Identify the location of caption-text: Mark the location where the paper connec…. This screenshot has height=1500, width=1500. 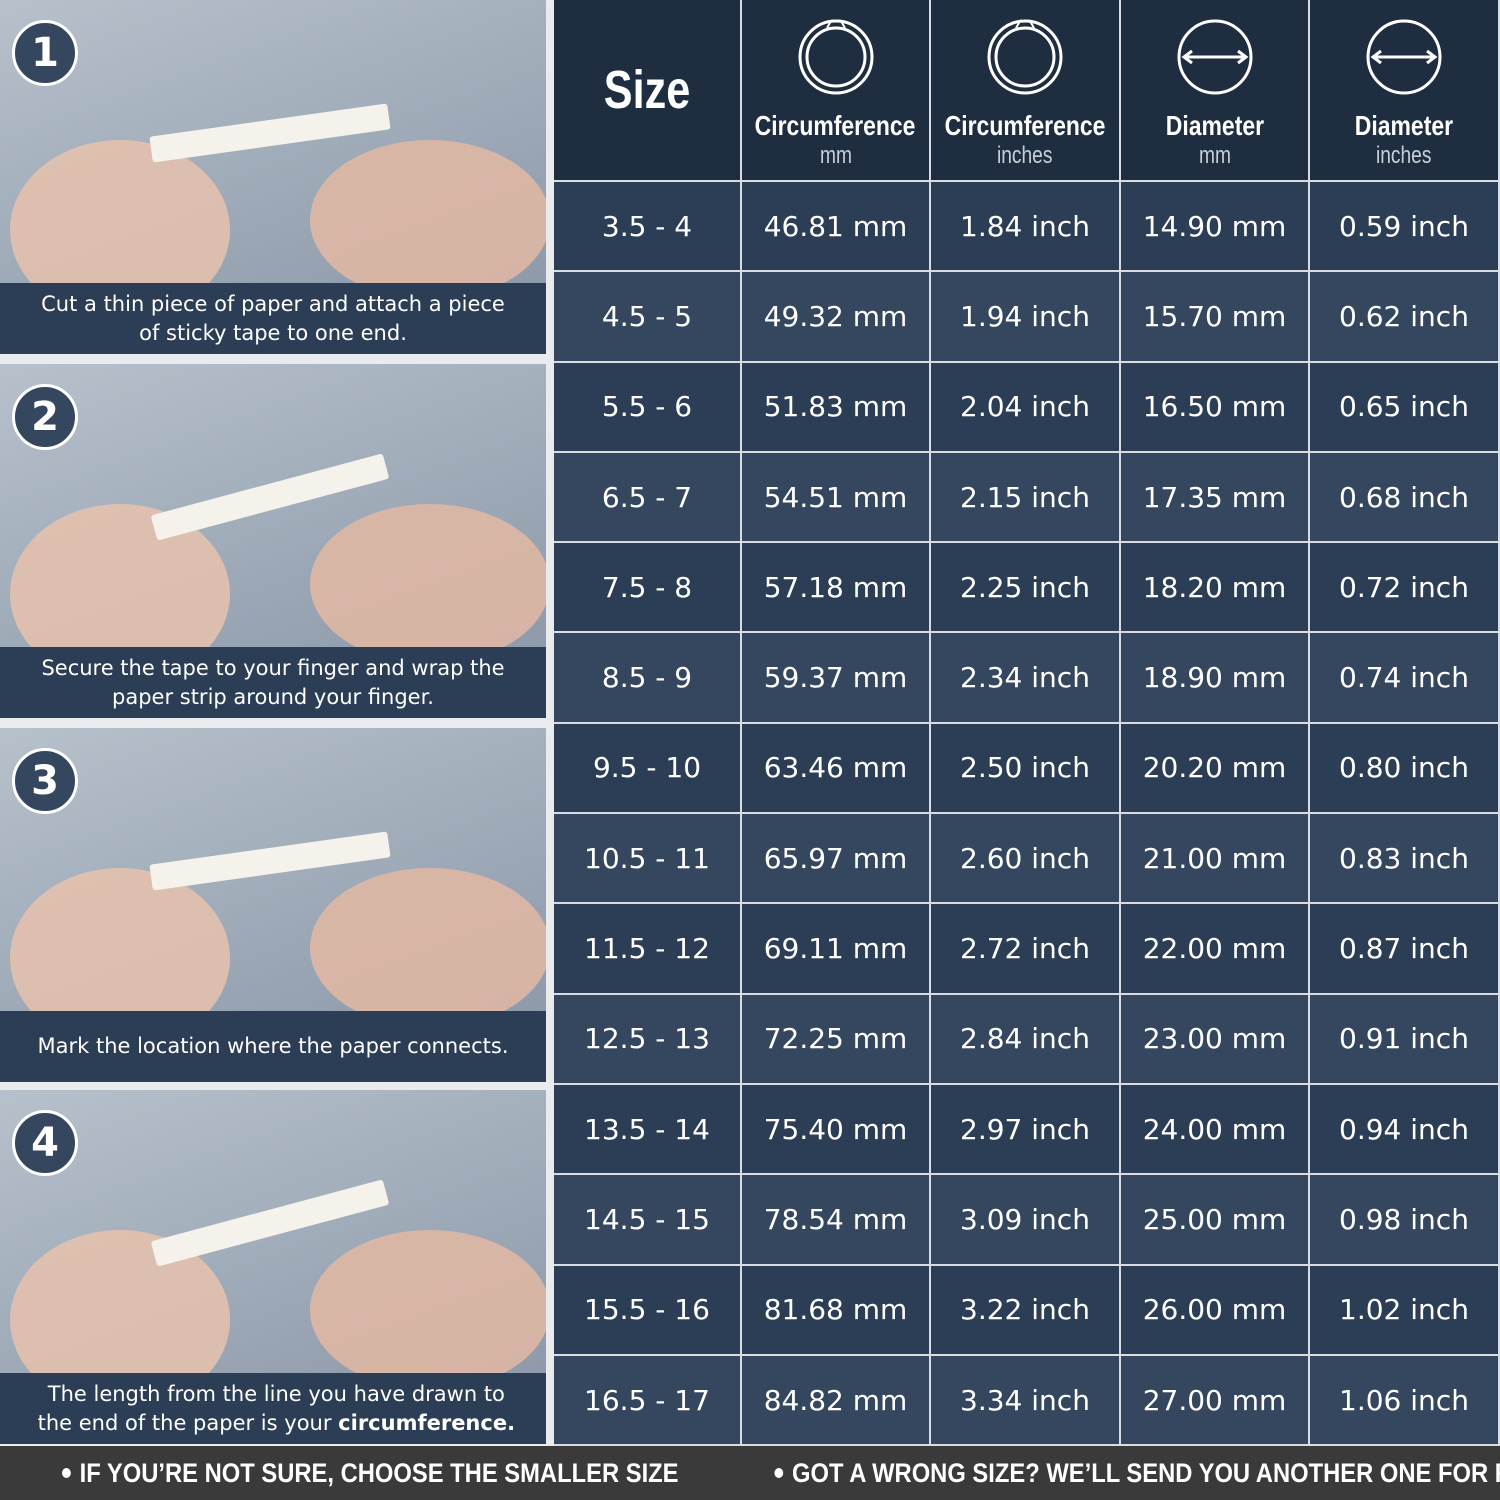
(273, 1046).